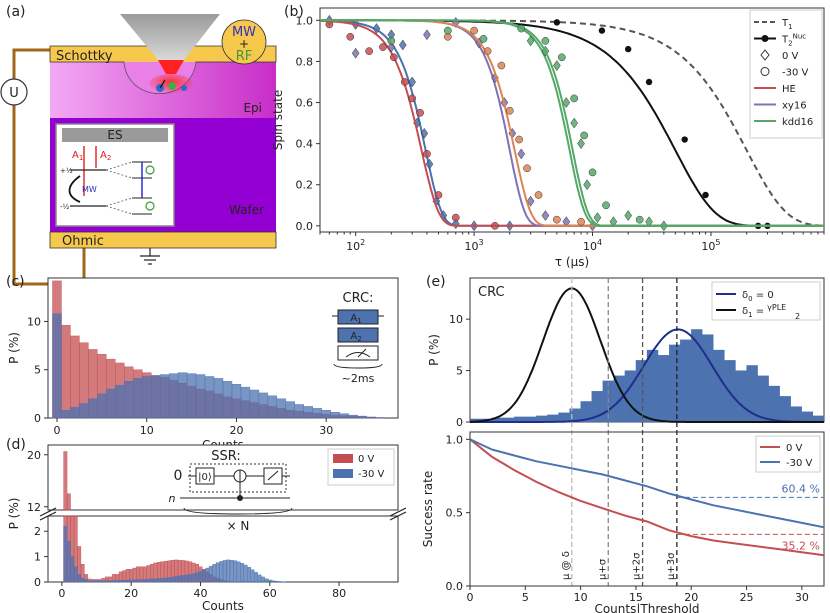  Describe the element at coordinates (115, 135) in the screenshot. I see `excited-state-bar` at that location.